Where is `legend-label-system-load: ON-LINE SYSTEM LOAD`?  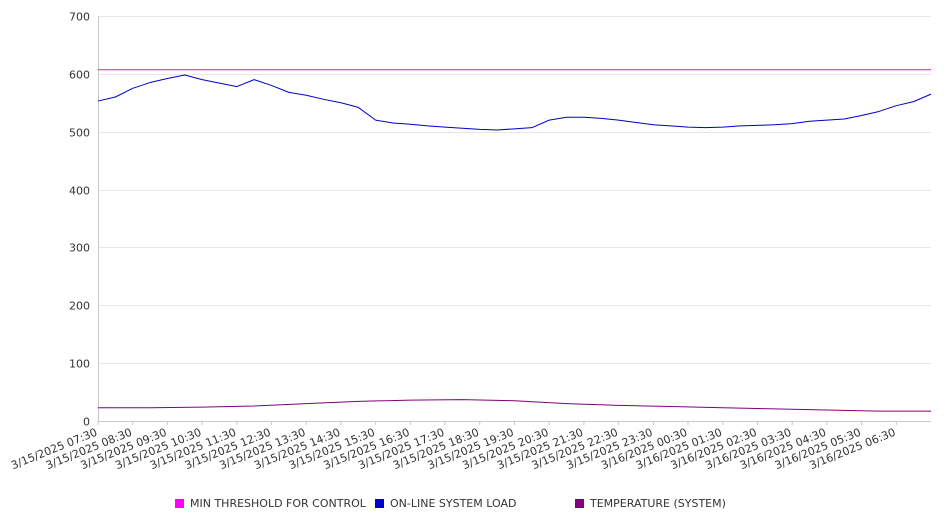 legend-label-system-load: ON-LINE SYSTEM LOAD is located at coordinates (453, 503).